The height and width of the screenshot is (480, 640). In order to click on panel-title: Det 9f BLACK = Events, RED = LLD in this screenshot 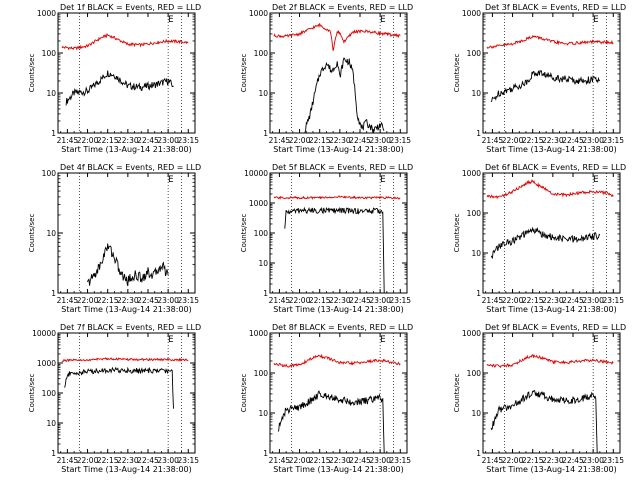, I will do `click(555, 327)`.